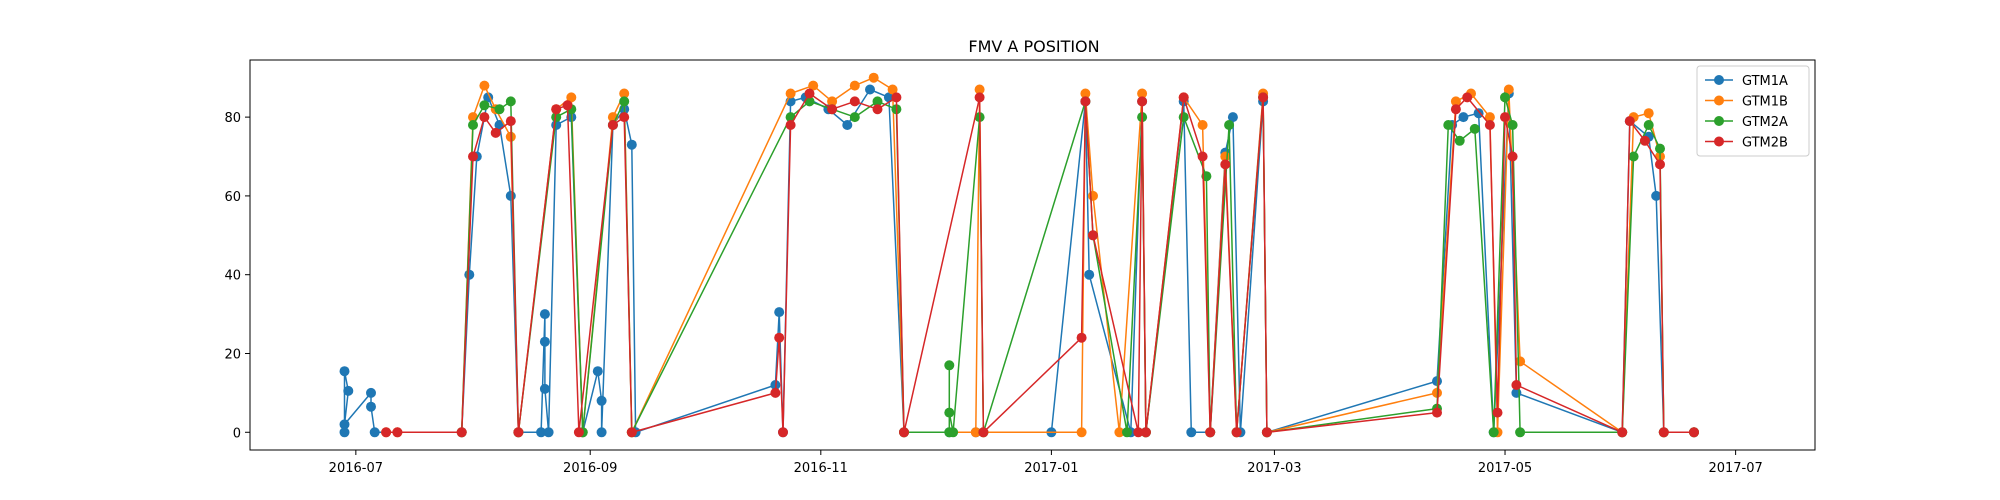 The image size is (2000, 500). I want to click on legend-item-gtm2b: GTM2B, so click(1746, 143).